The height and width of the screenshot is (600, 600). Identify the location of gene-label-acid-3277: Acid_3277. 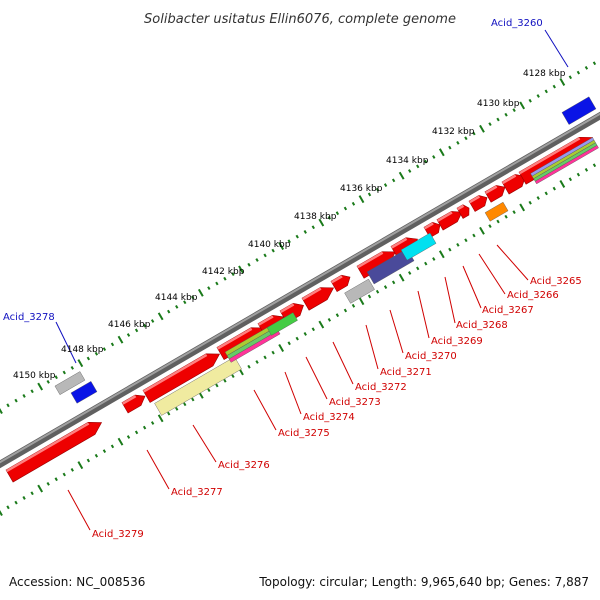
(197, 492).